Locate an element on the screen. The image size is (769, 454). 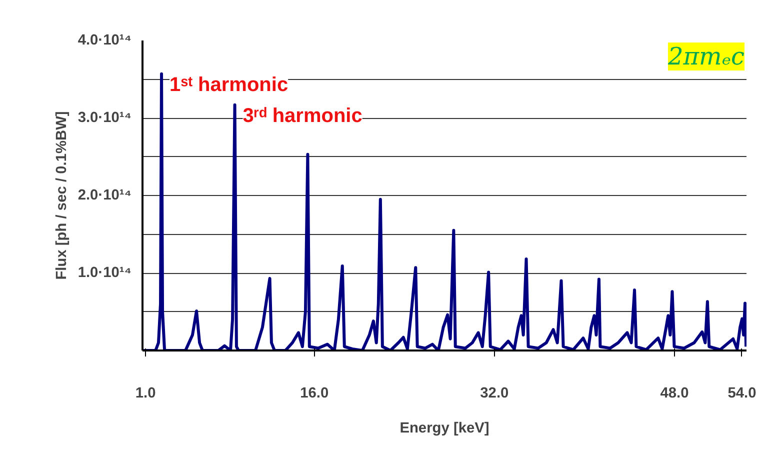
y-tick-label: 3.0·10¹⁴ is located at coordinates (105, 118).